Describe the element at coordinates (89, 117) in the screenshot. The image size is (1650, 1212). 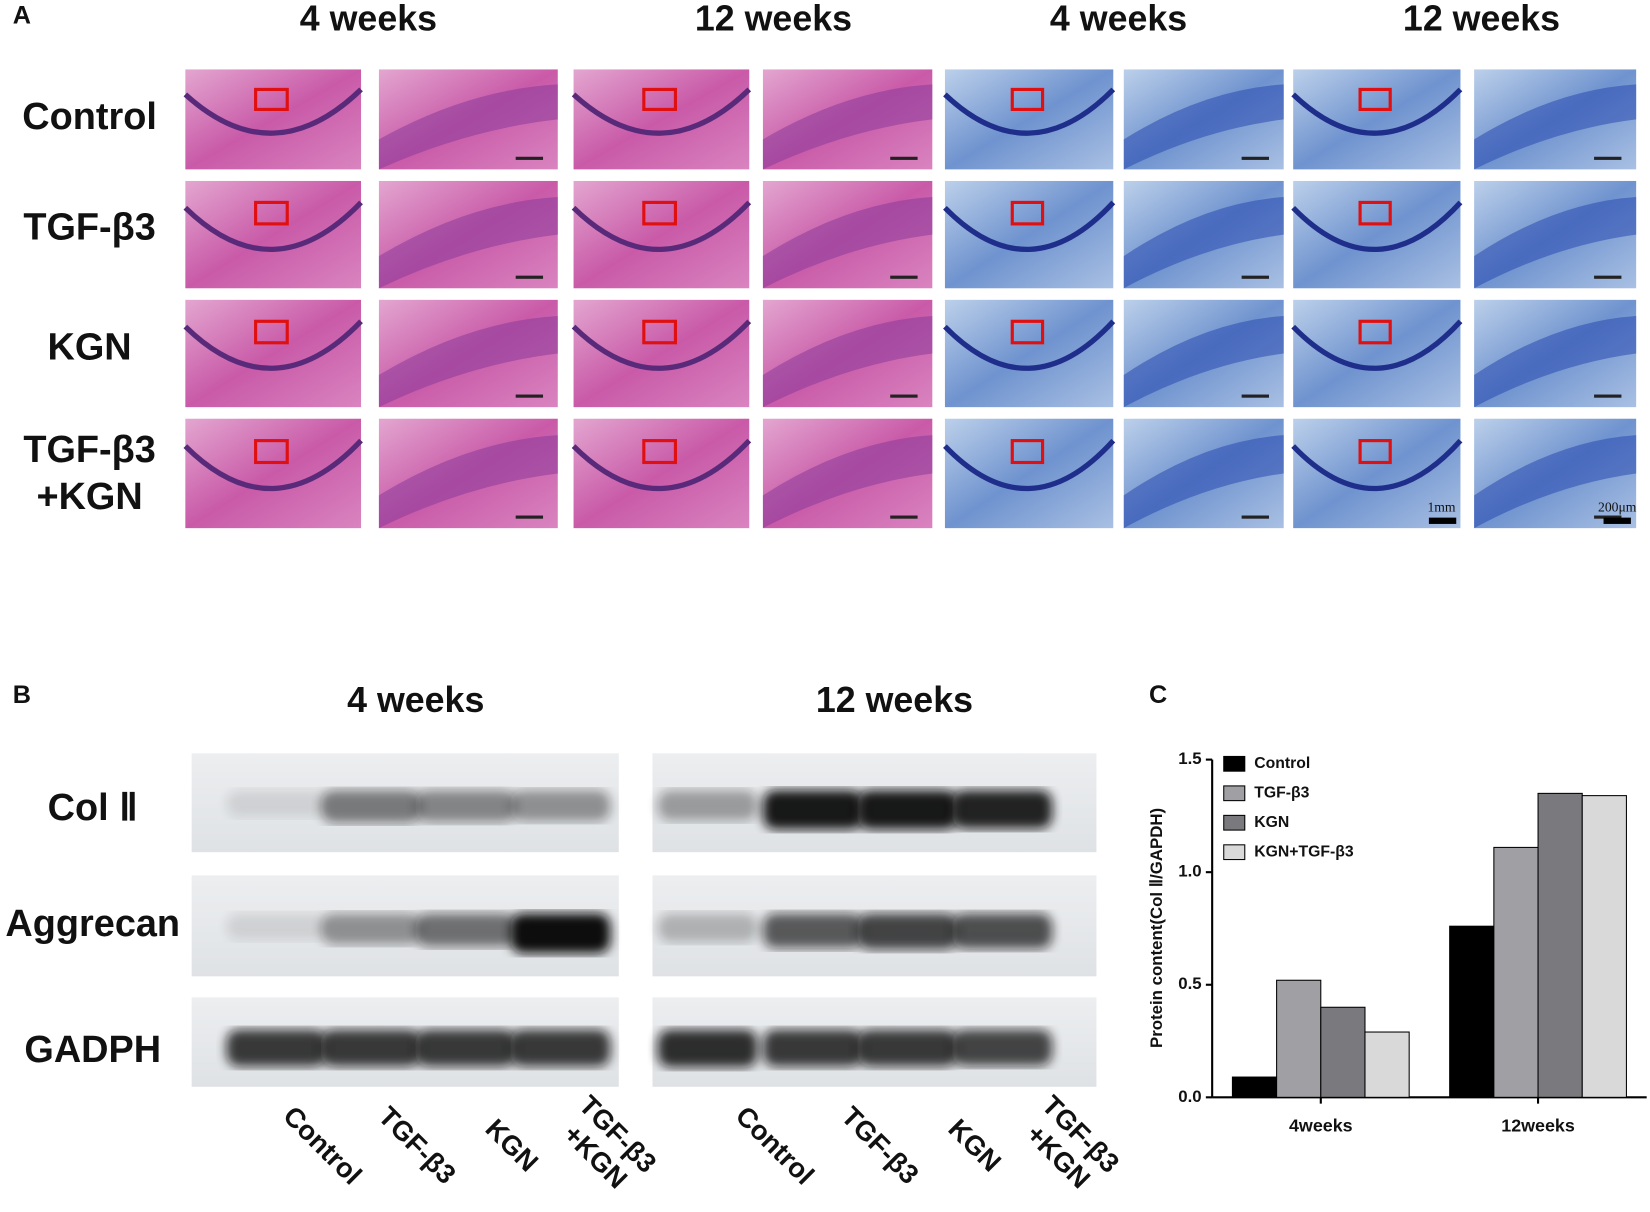
I see `row-label: Control` at that location.